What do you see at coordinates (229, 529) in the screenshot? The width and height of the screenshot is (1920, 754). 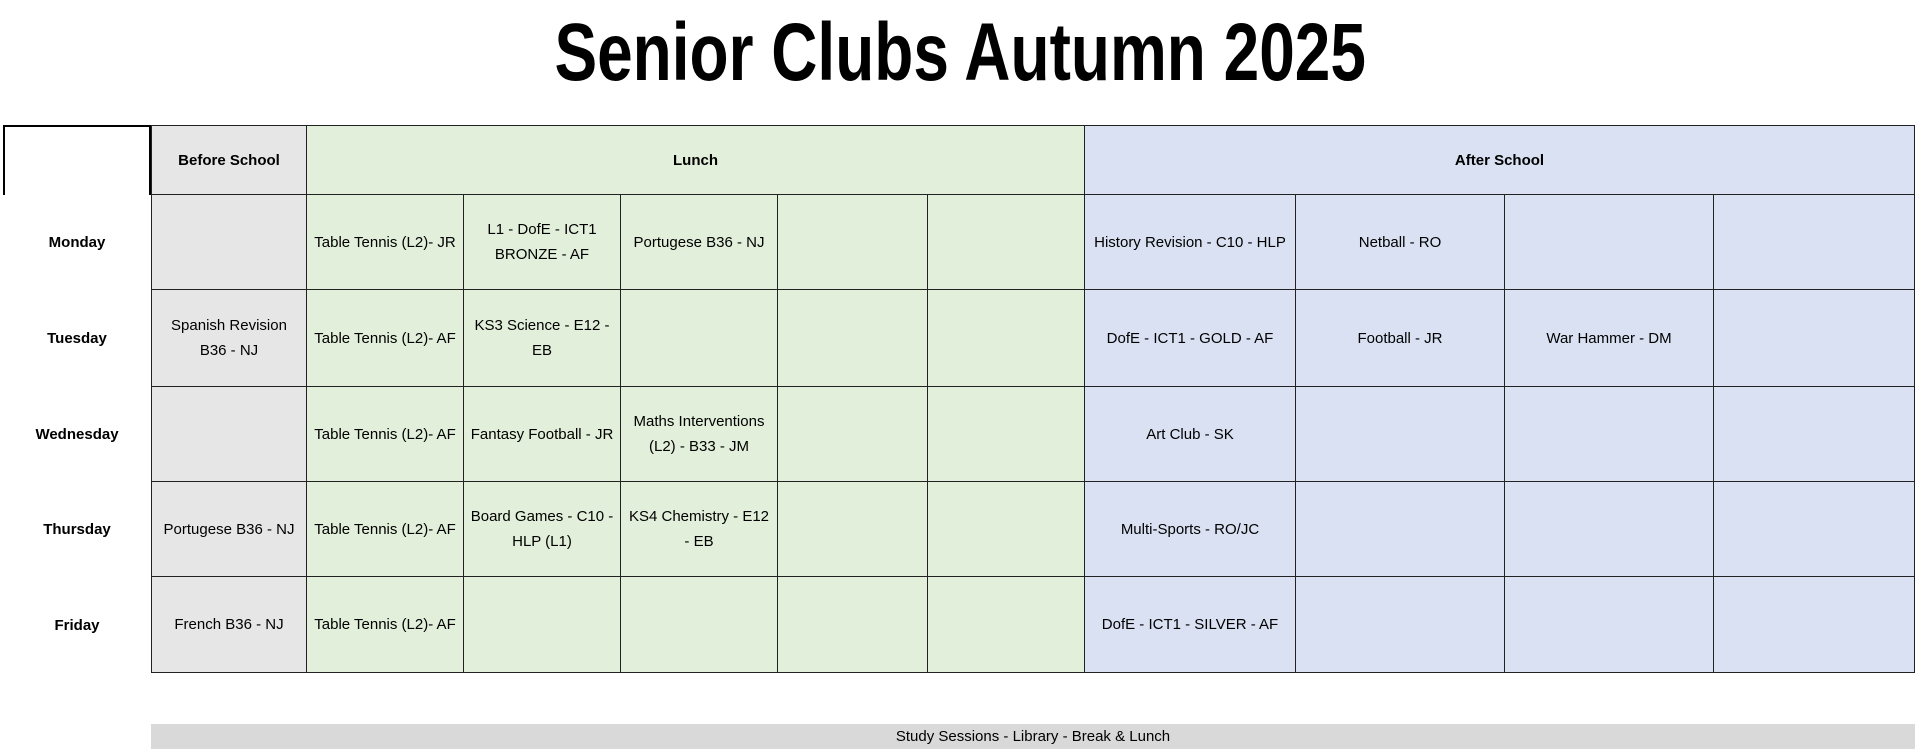 I see `before-school-cell: Portugese B36 - NJ` at bounding box center [229, 529].